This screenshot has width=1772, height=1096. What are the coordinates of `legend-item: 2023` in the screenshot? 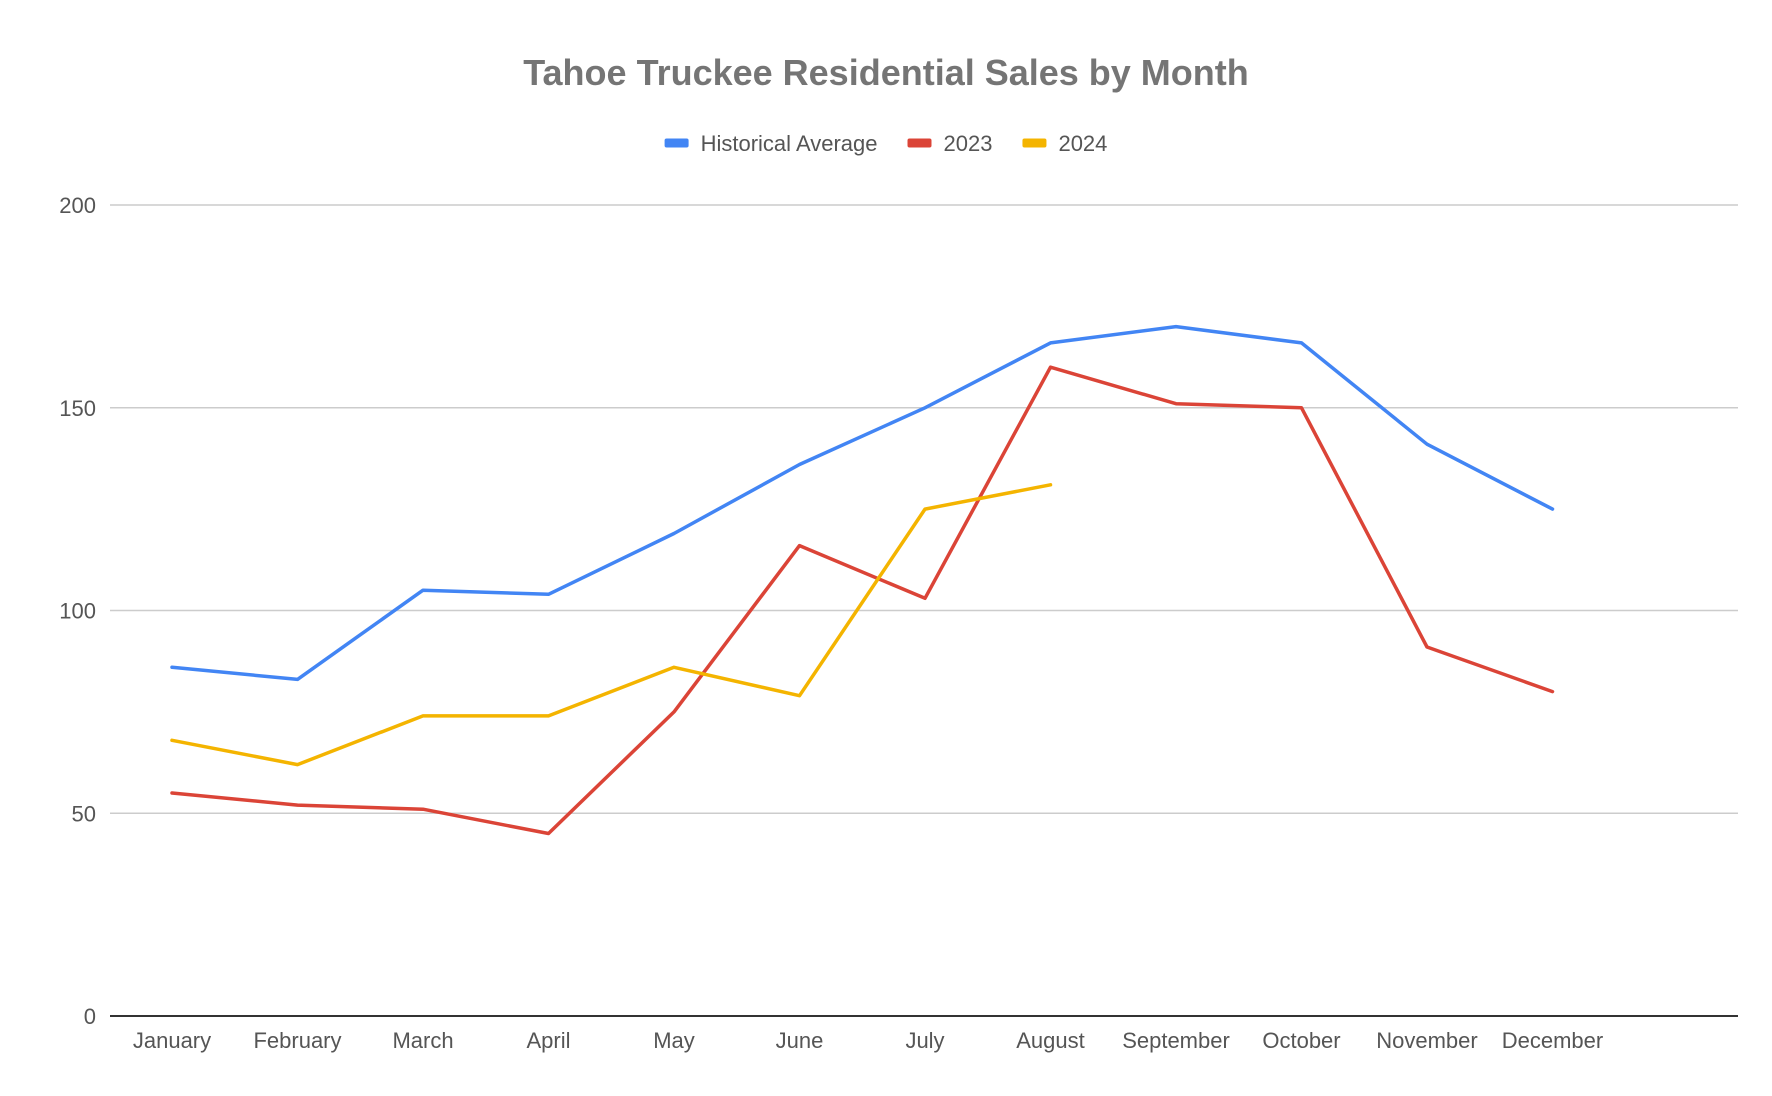 It's located at (950, 143).